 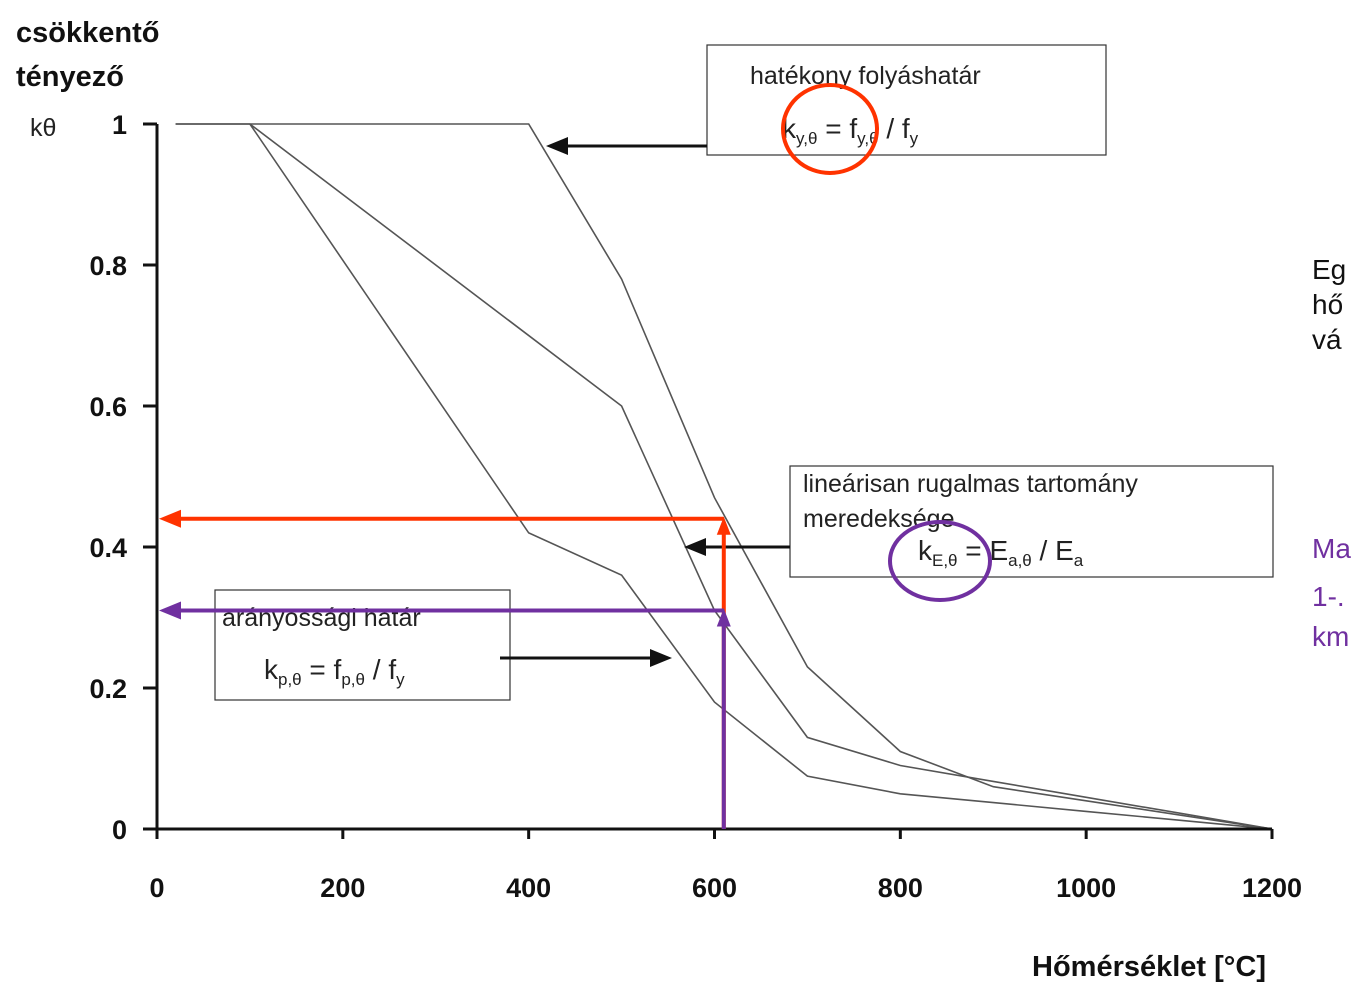 What do you see at coordinates (723, 617) in the screenshot?
I see `purple-marker-up-arrowhead` at bounding box center [723, 617].